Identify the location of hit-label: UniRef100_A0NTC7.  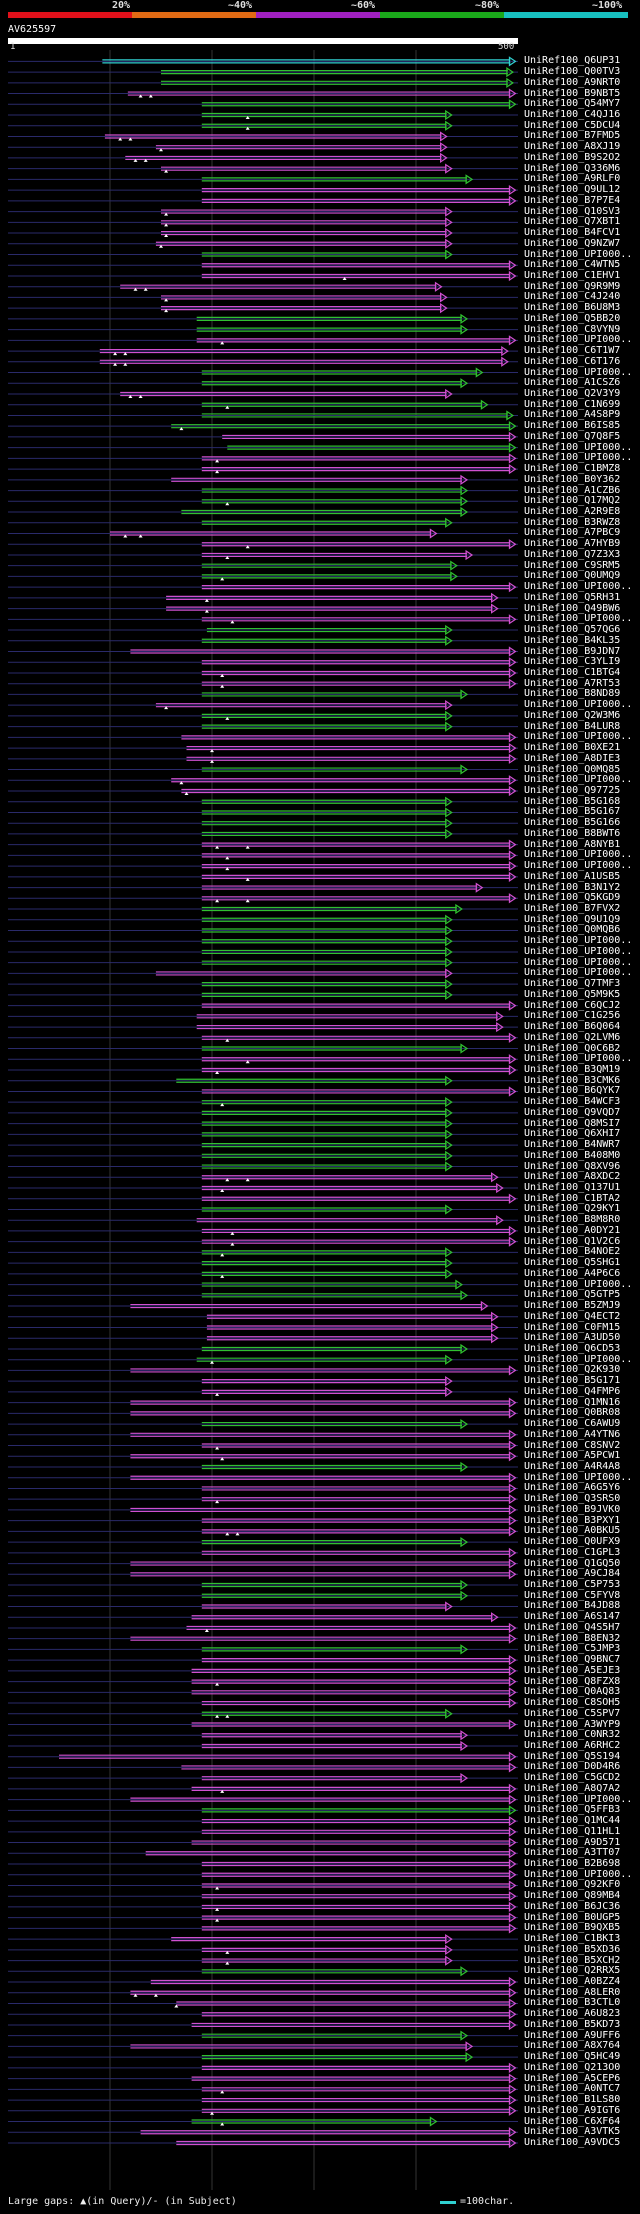
(572, 2089).